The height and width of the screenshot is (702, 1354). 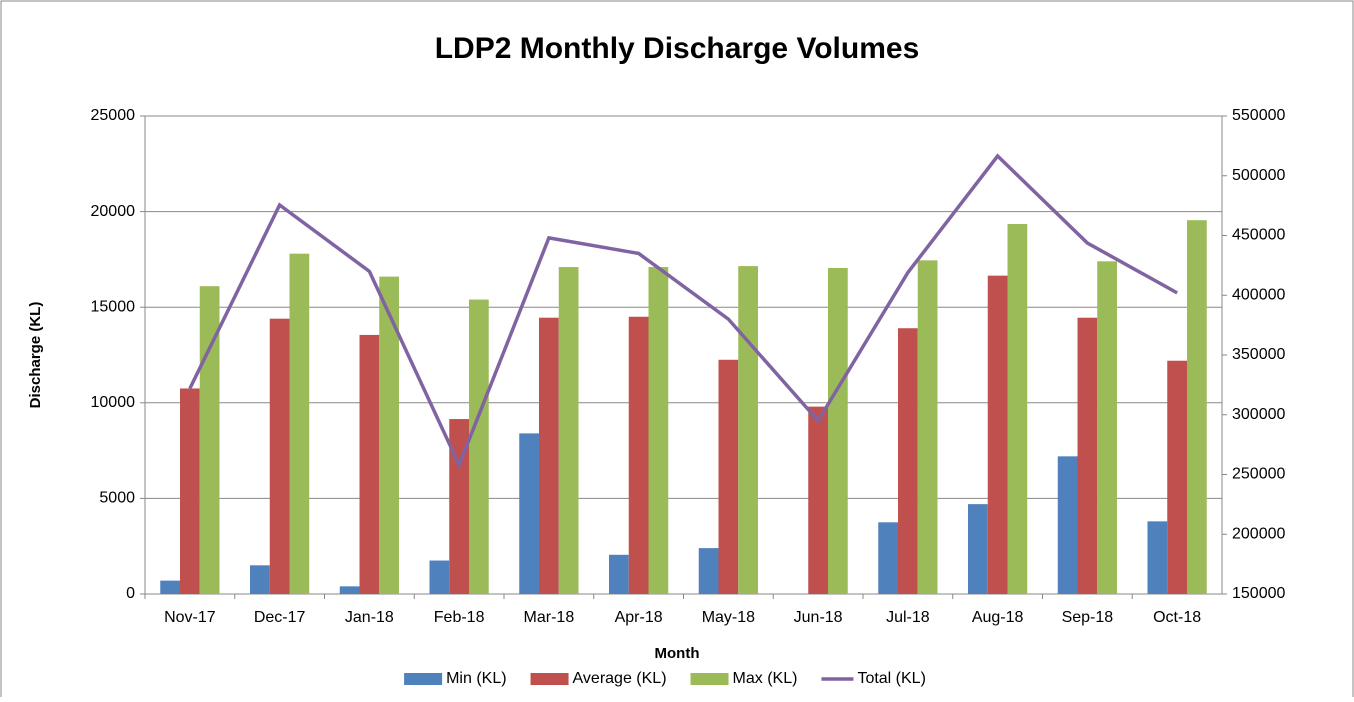 What do you see at coordinates (1258, 533) in the screenshot?
I see `y2-tick-label: 200000` at bounding box center [1258, 533].